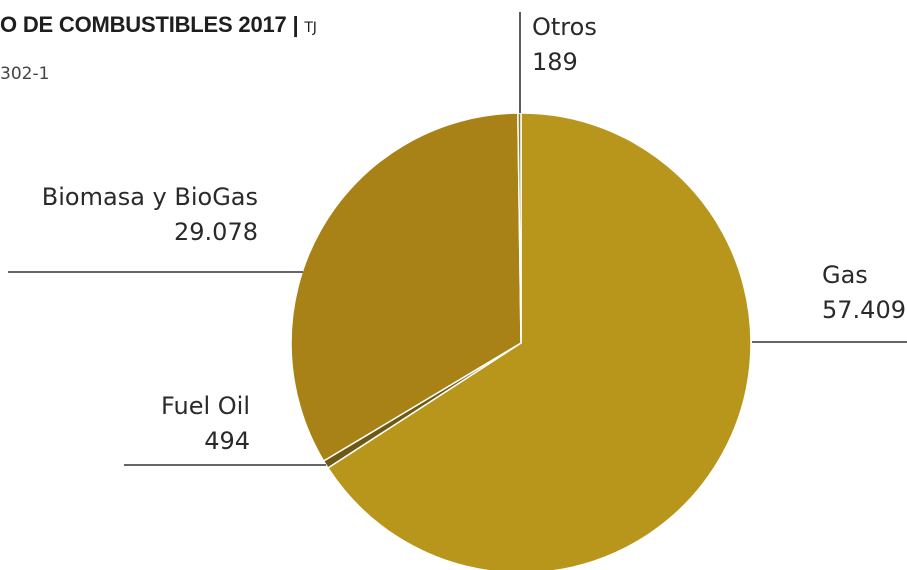  Describe the element at coordinates (310, 28) in the screenshot. I see `title-unit: TJ` at that location.